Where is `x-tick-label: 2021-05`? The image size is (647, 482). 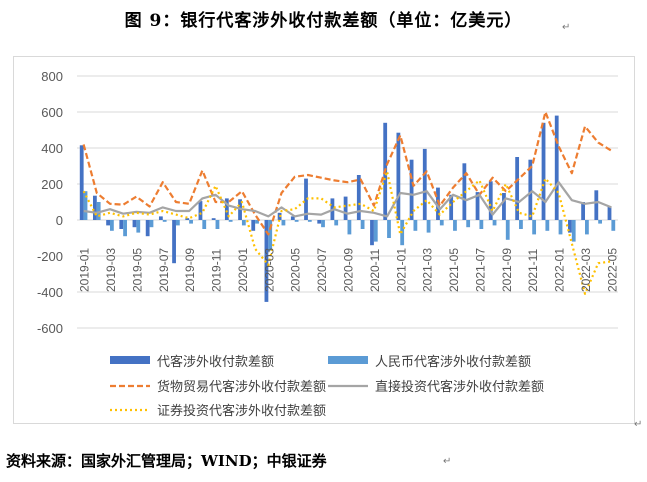
x-tick-label: 2021-05 is located at coordinates (454, 270).